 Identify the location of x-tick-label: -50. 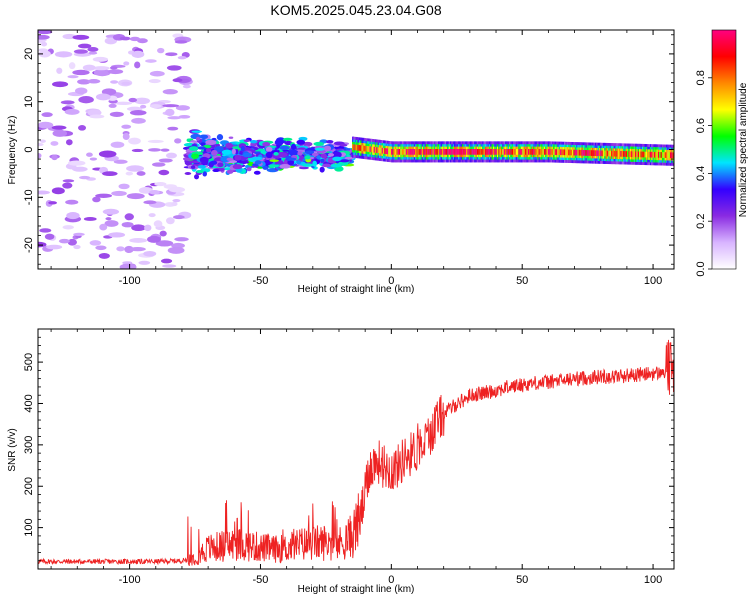
(261, 580).